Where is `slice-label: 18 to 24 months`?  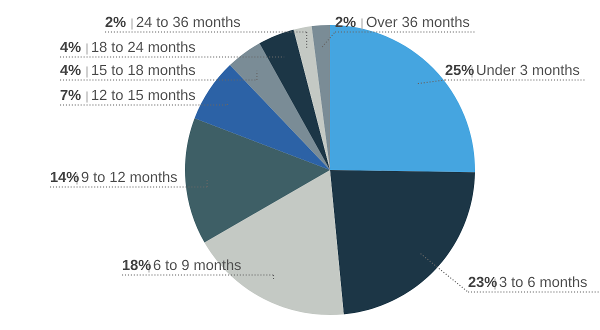
slice-label: 18 to 24 months is located at coordinates (144, 46).